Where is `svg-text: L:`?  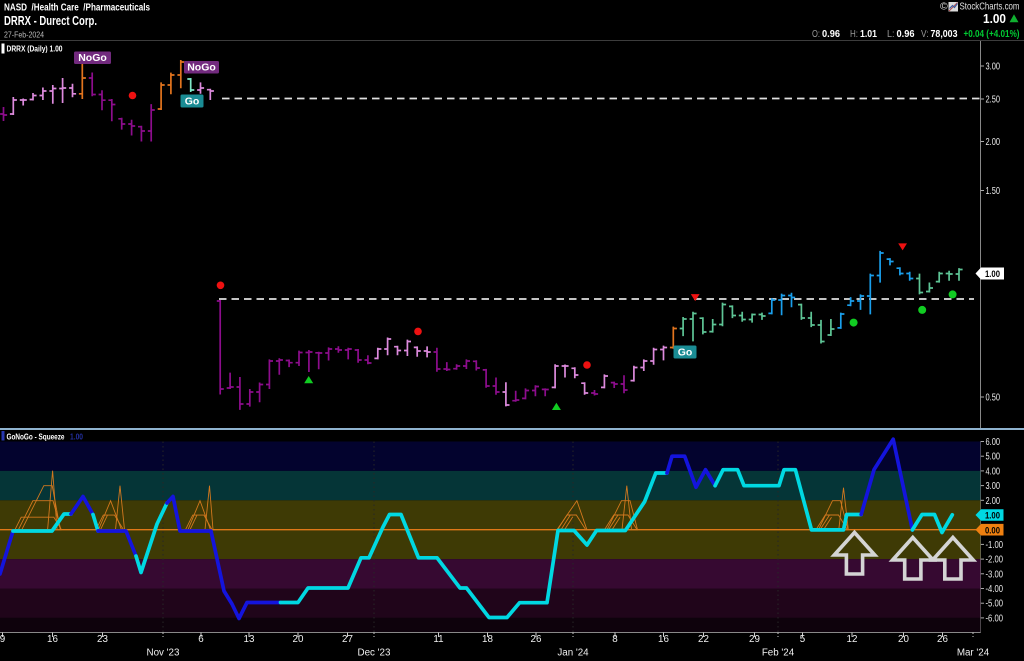 svg-text: L: is located at coordinates (891, 34).